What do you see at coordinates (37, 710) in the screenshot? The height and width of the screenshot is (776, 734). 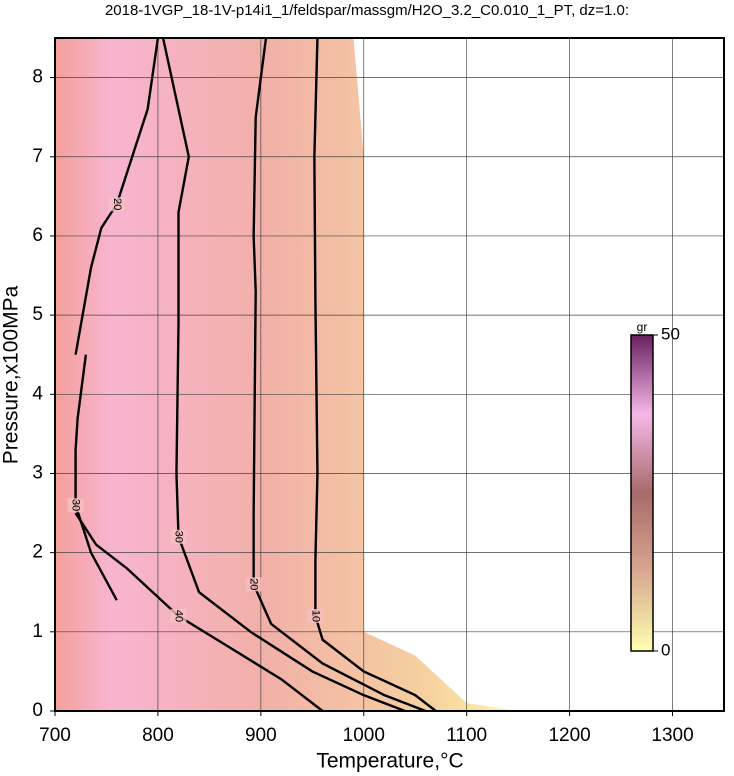 I see `y-tick-label: 0` at bounding box center [37, 710].